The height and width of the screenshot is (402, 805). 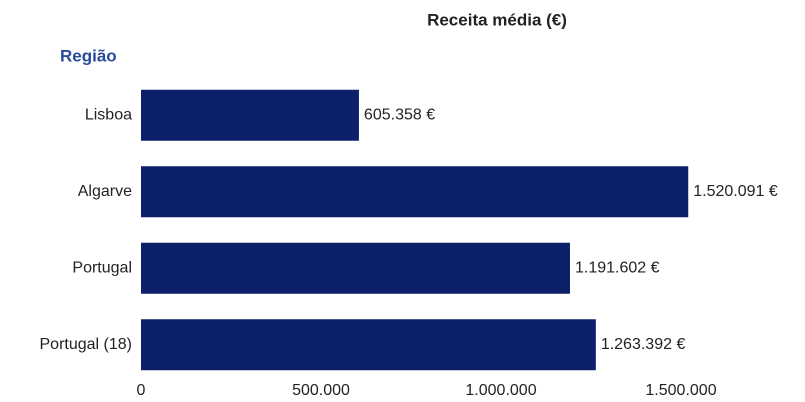 I want to click on y-axis-label: Região, so click(x=88, y=55).